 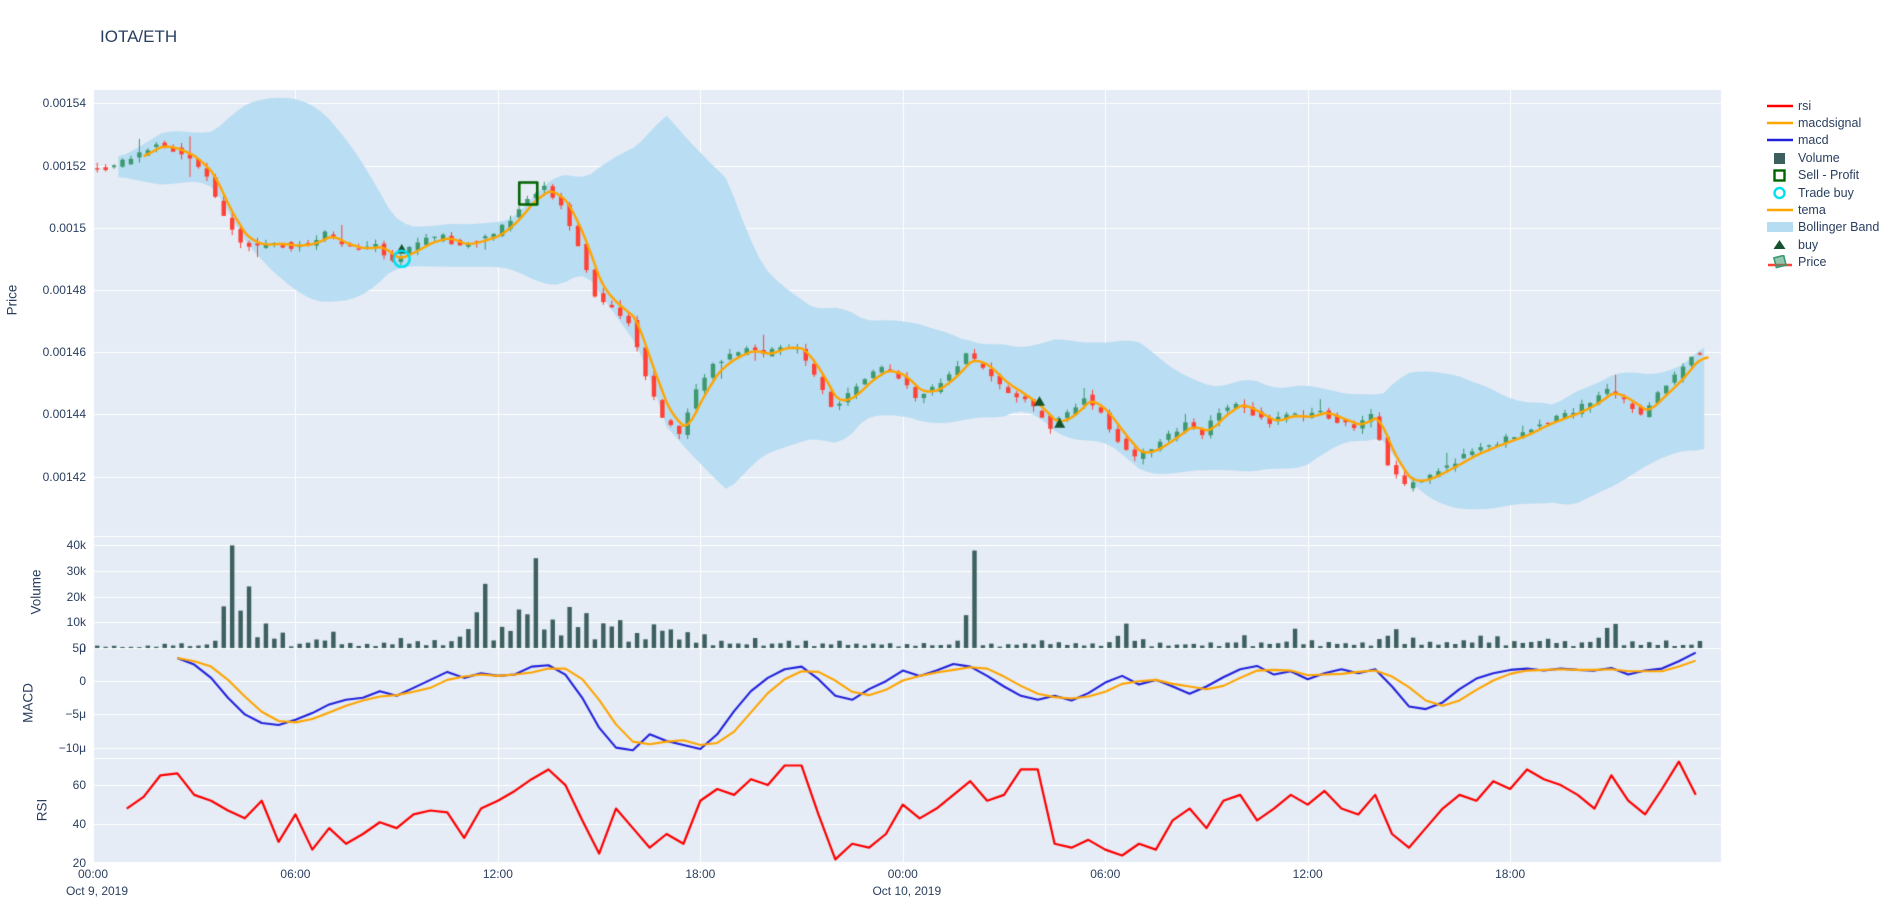 What do you see at coordinates (1812, 210) in the screenshot?
I see `legend-label: tema` at bounding box center [1812, 210].